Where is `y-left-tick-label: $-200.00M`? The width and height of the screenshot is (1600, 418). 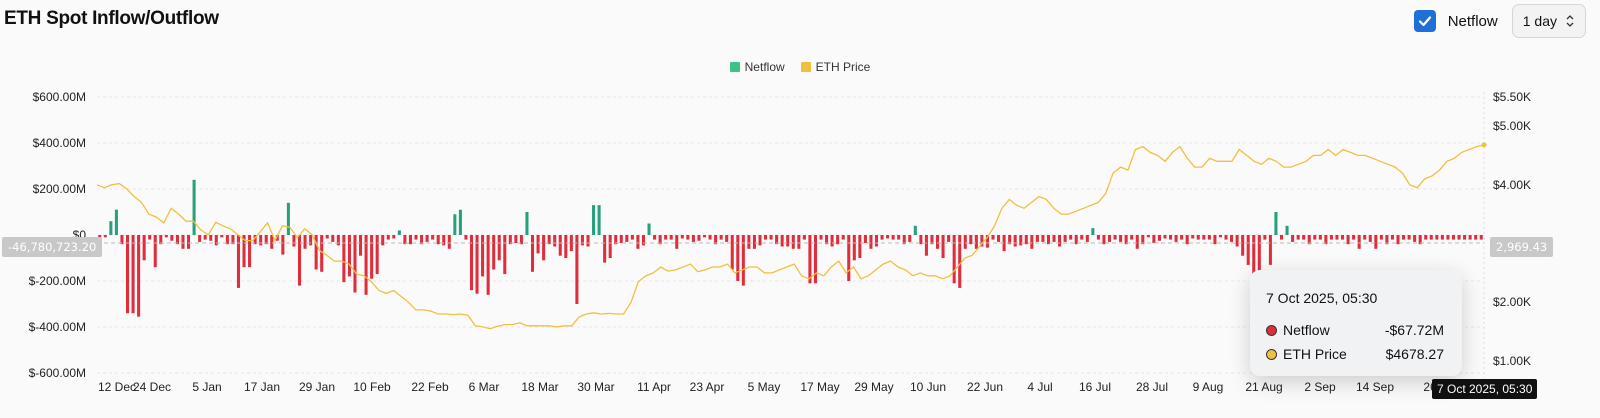 y-left-tick-label: $-200.00M is located at coordinates (57, 281).